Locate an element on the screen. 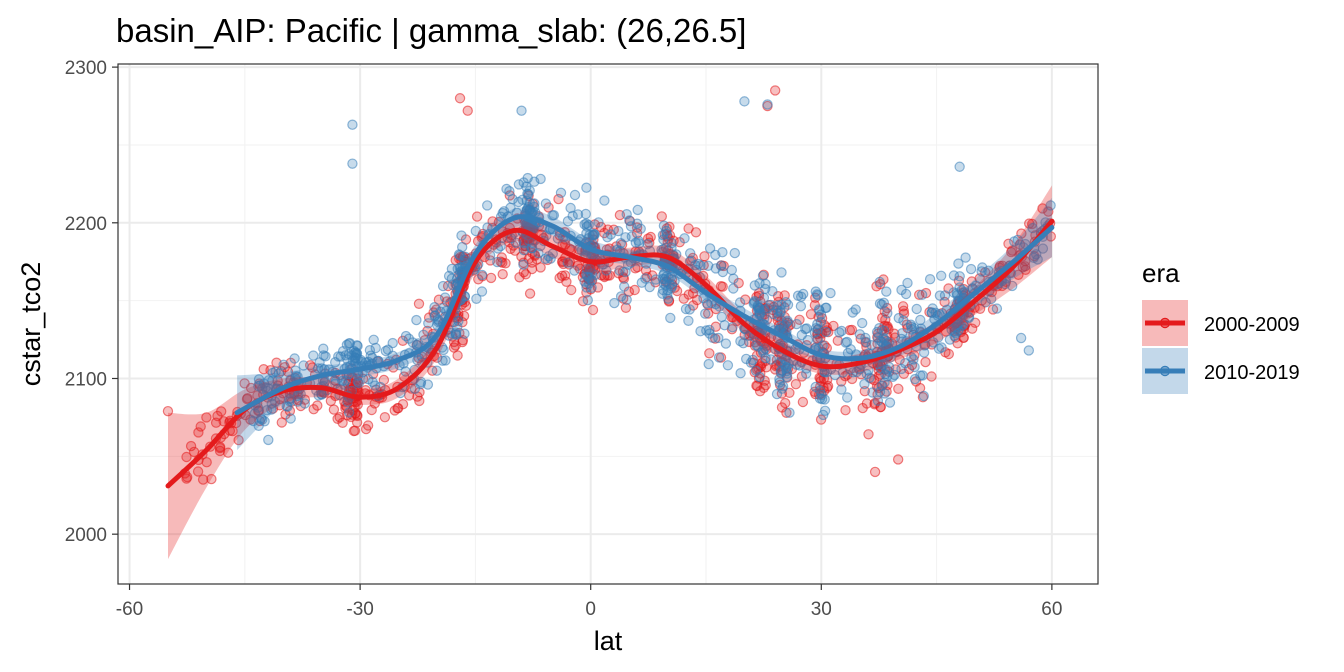  y-tick-label: 2300 is located at coordinates (86, 68).